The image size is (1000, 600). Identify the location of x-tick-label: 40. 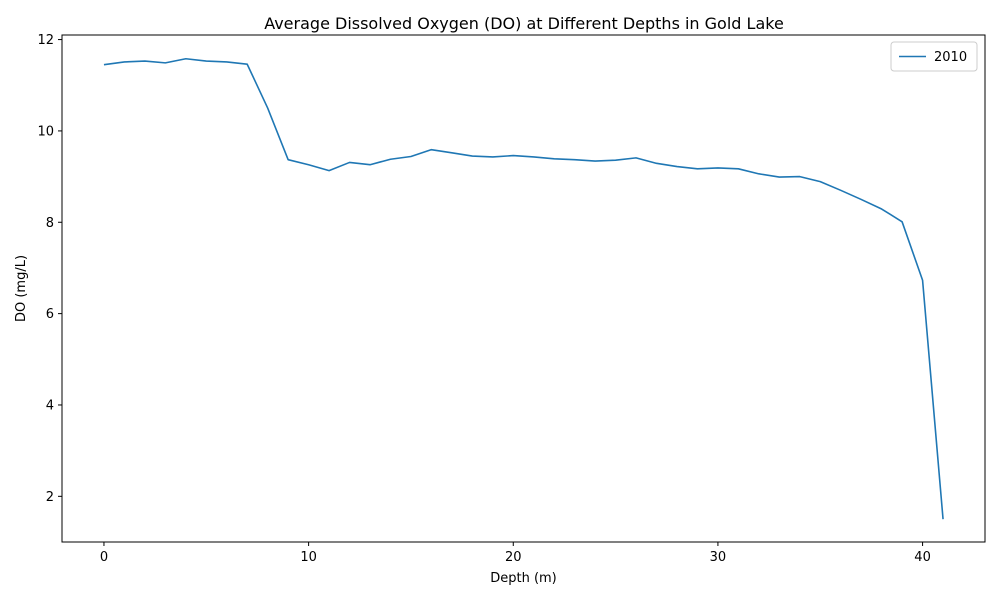
(922, 557).